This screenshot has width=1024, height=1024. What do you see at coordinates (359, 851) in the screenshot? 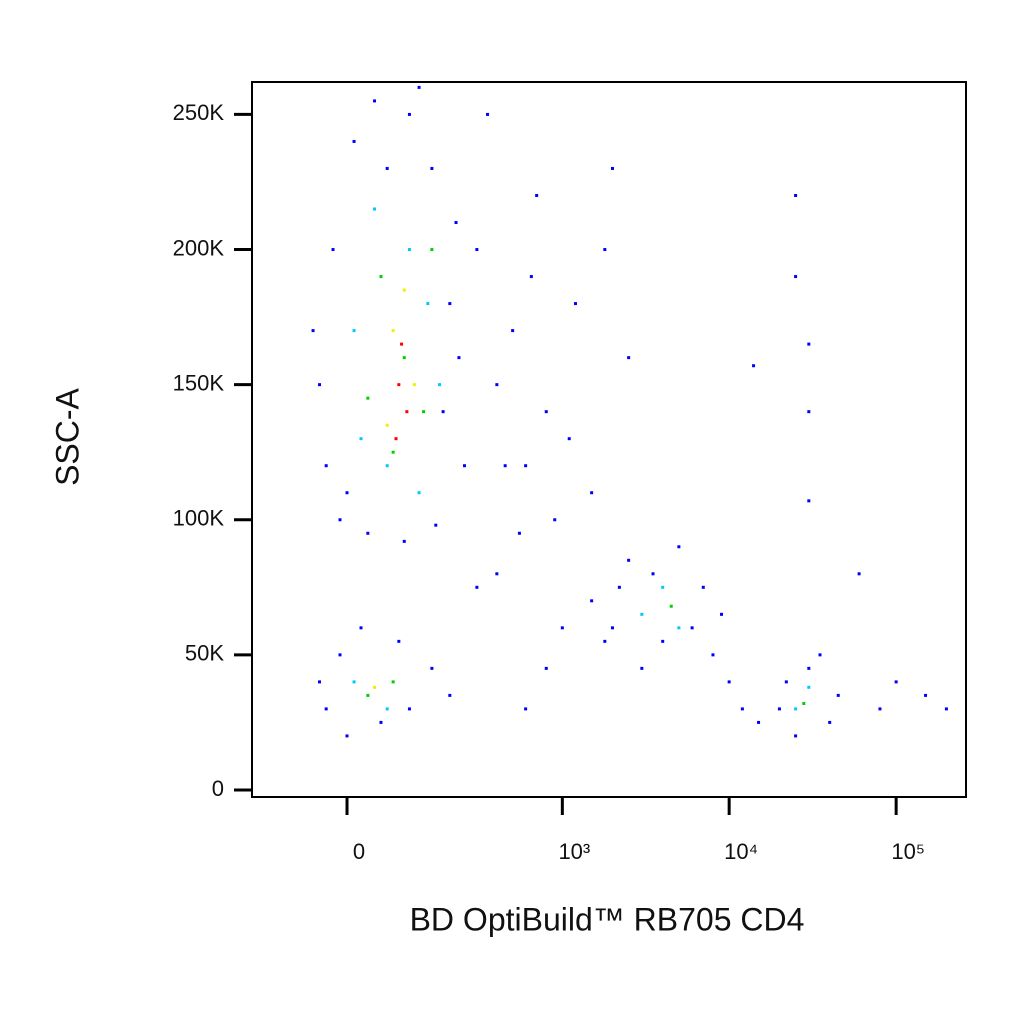
I see `x-tick-label: 0` at bounding box center [359, 851].